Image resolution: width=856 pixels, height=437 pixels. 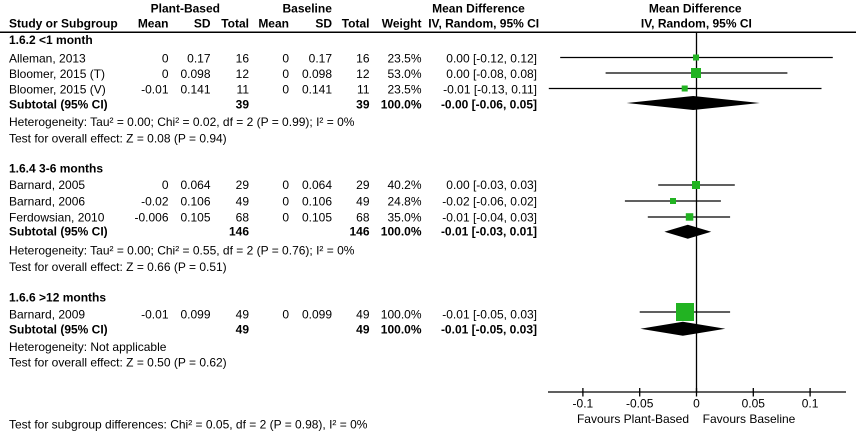 I want to click on svg-text: -0.01 [-0.05, 0.03], so click(x=489, y=330).